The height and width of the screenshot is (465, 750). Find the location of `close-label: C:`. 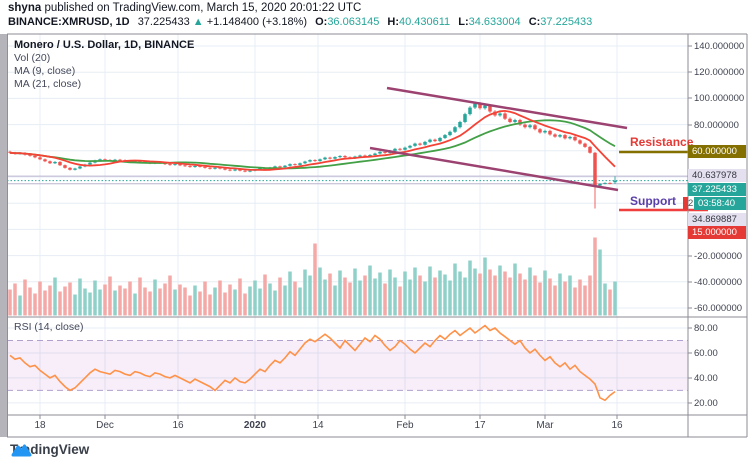

close-label: C: is located at coordinates (534, 22).